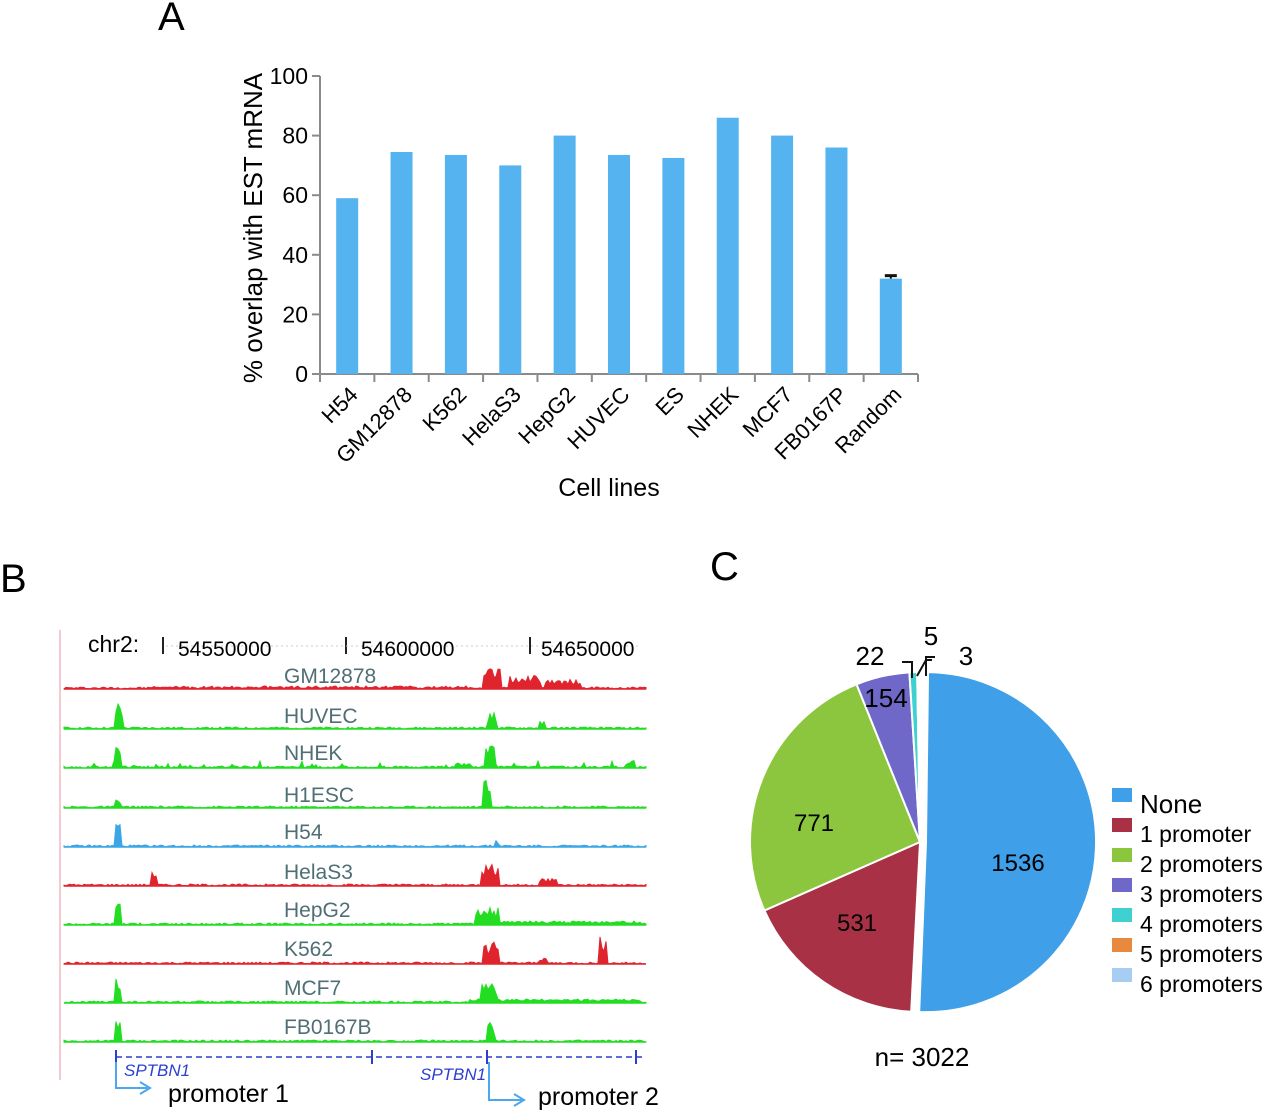 The width and height of the screenshot is (1280, 1111). What do you see at coordinates (1201, 924) in the screenshot?
I see `legend-label: 4 promoters` at bounding box center [1201, 924].